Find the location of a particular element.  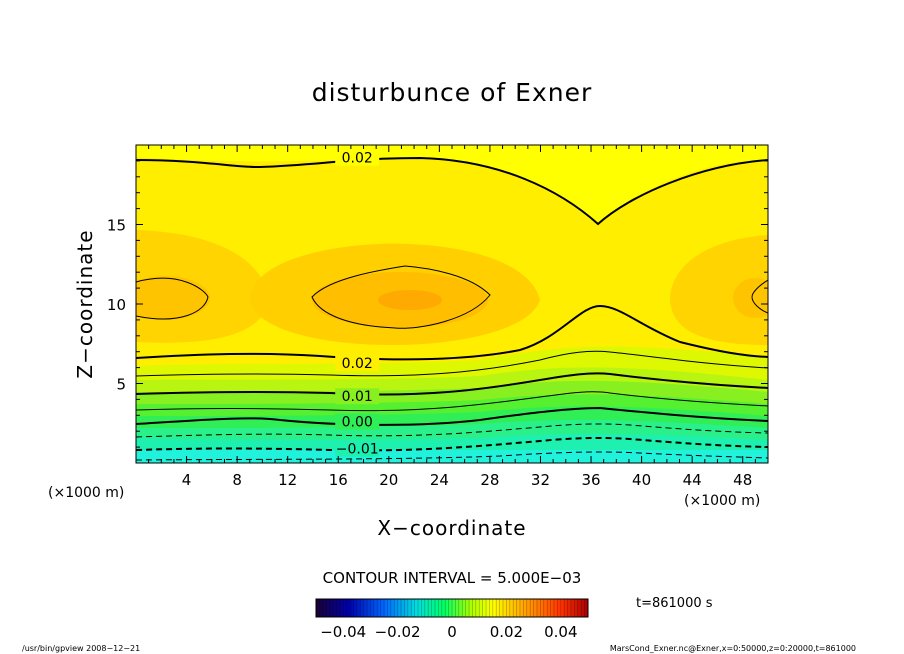

footer-left: /usr/bin/gpview 2008−12−21 is located at coordinates (81, 648).